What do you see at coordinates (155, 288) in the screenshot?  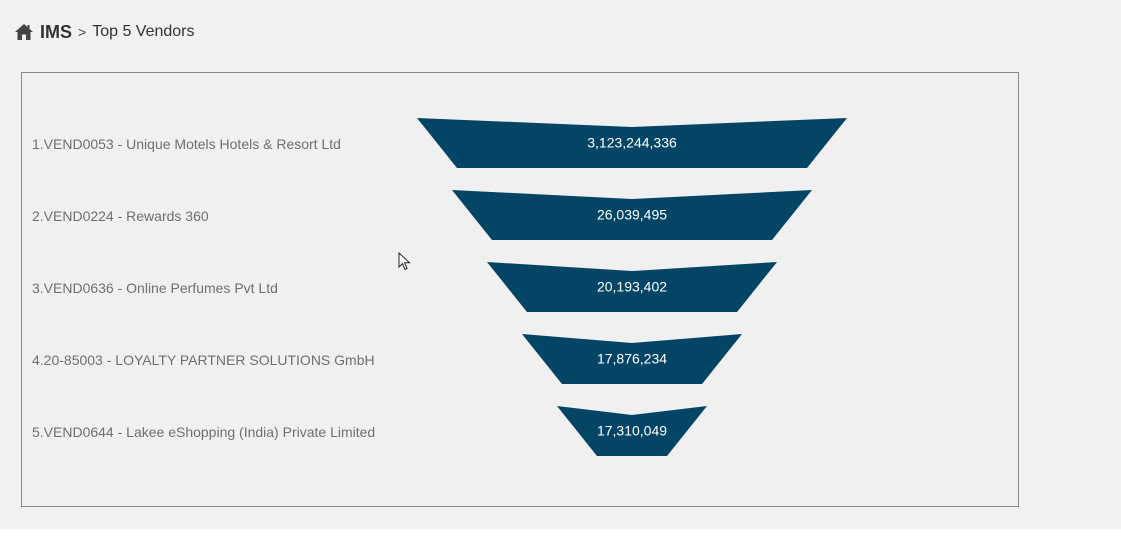 I see `funnel-category-label: 3.VEND0636 - Online Perfumes Pvt Ltd` at bounding box center [155, 288].